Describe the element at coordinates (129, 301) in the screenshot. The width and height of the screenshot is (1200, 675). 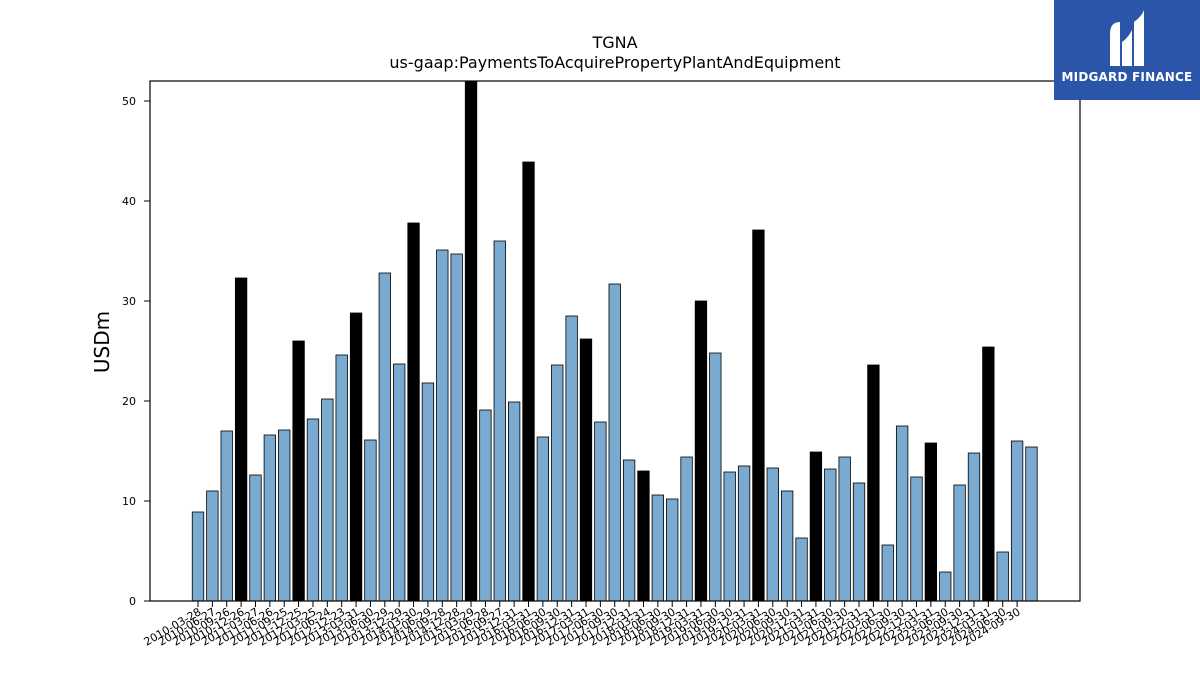
I see `y-tick-label: 30` at that location.